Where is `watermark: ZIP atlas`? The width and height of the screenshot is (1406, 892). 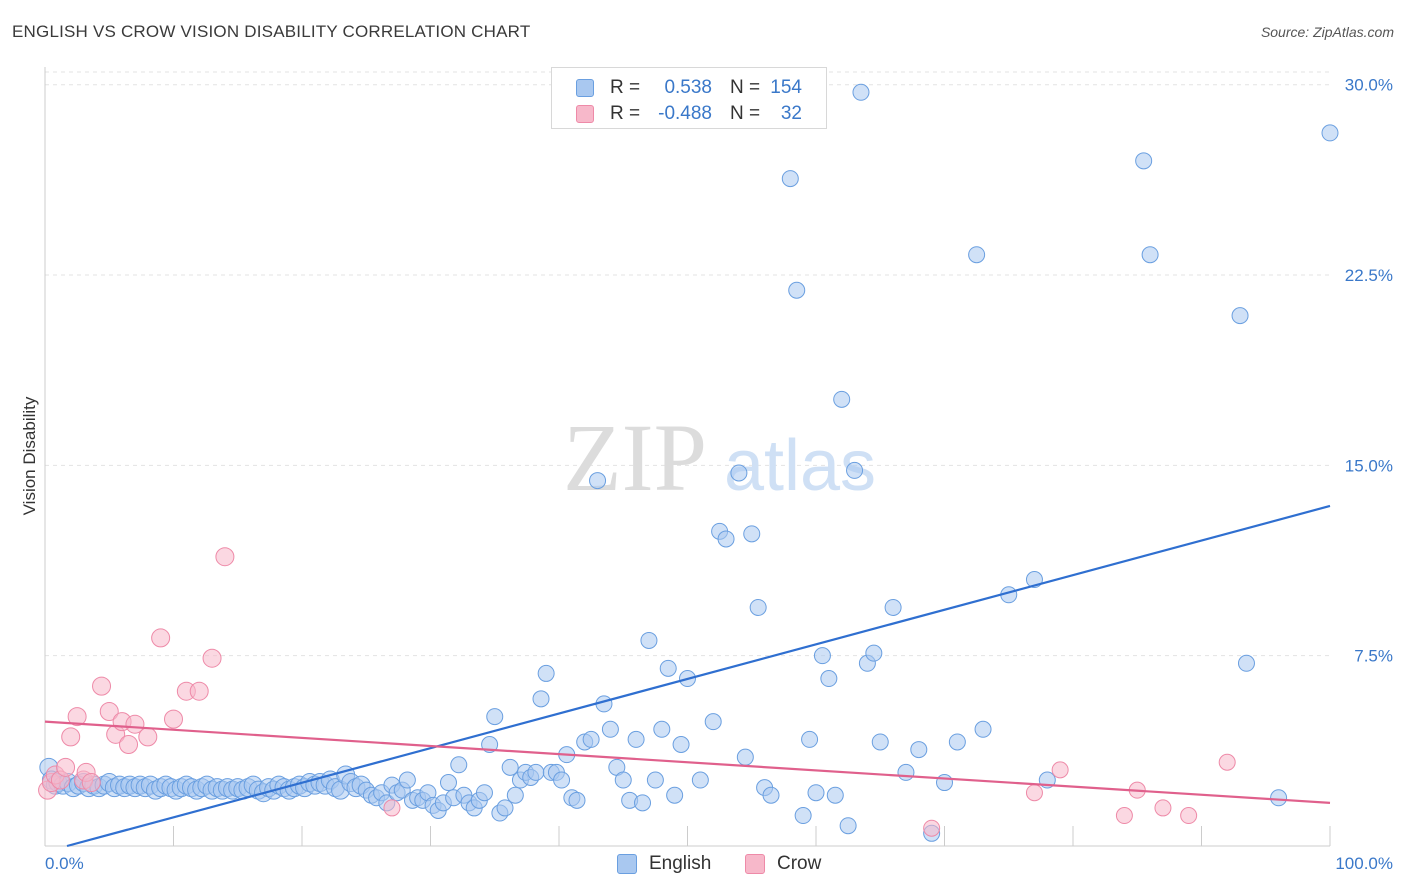 watermark: ZIP atlas is located at coordinates (719, 457).